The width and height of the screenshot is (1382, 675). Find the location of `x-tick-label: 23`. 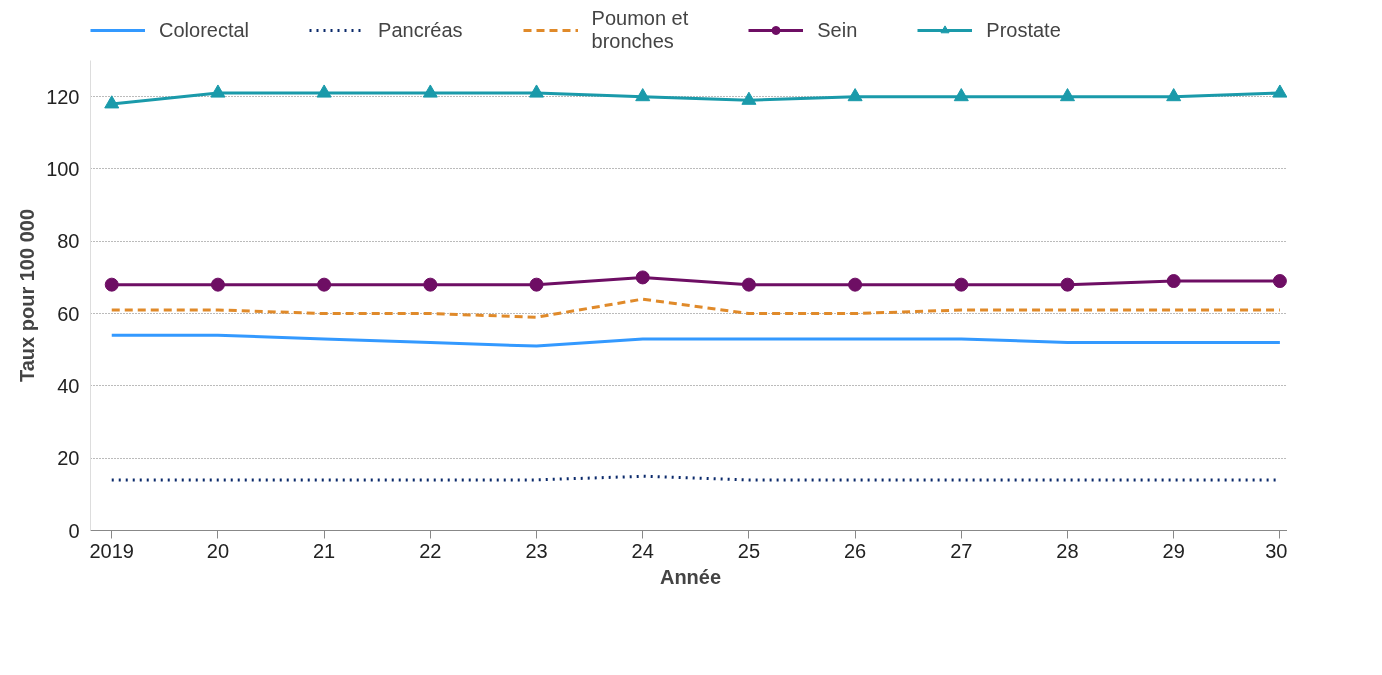

x-tick-label: 23 is located at coordinates (536, 550).